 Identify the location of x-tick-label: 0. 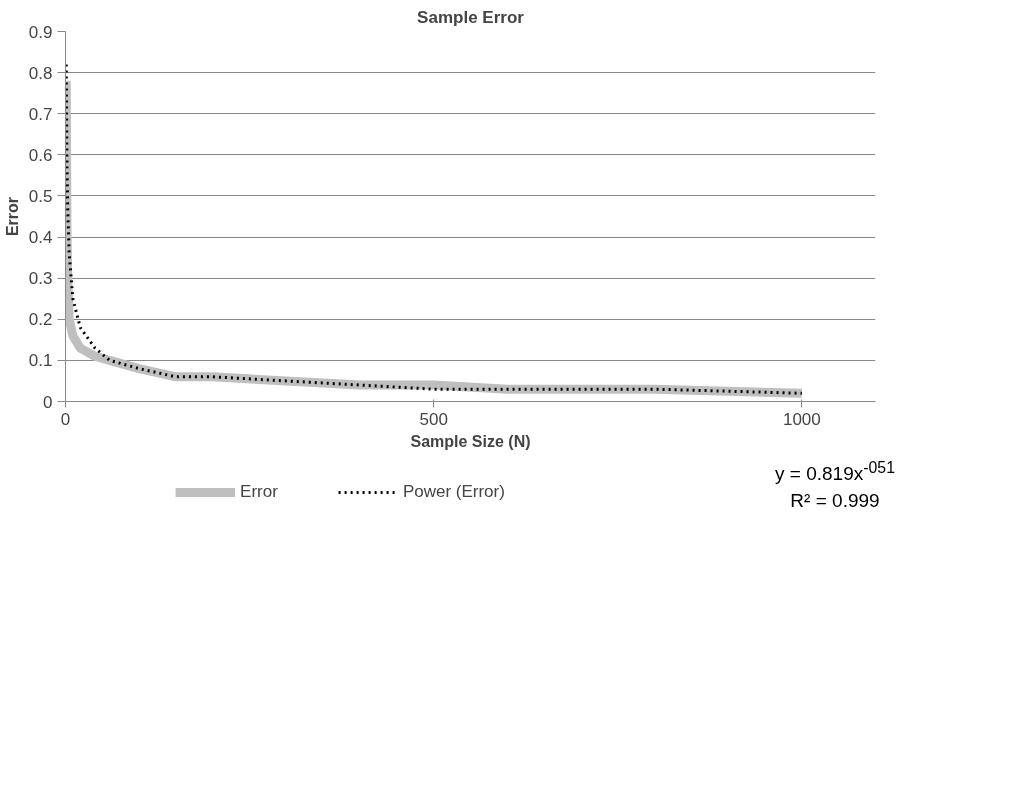
(65, 419).